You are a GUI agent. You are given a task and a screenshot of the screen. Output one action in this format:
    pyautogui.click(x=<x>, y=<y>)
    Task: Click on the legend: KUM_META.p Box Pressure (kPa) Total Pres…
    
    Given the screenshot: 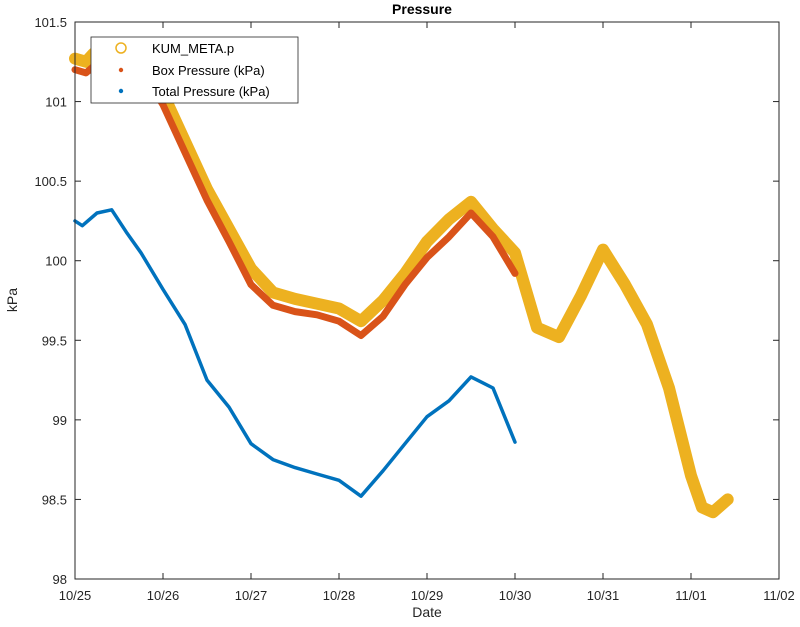 What is the action you would take?
    pyautogui.click(x=194, y=70)
    